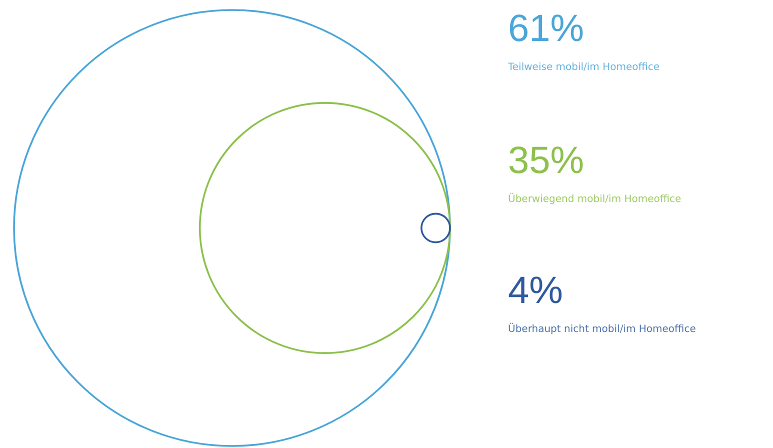  I want to click on data-label: 61%, so click(547, 29).